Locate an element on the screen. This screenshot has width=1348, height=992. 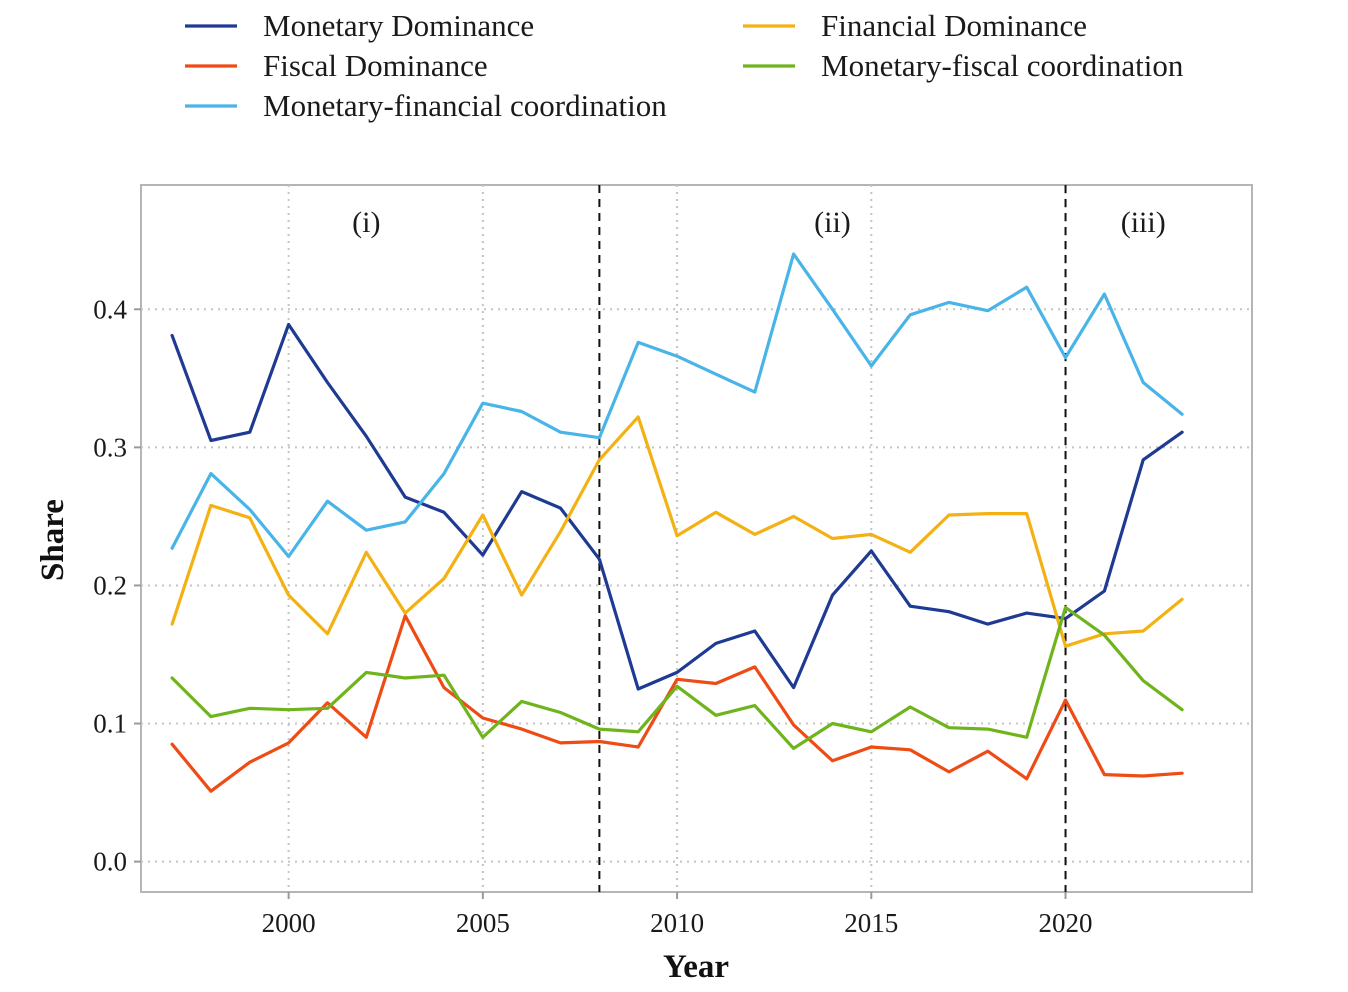
x-axis: 2000 2005 2010 2015 2020 is located at coordinates (677, 915).